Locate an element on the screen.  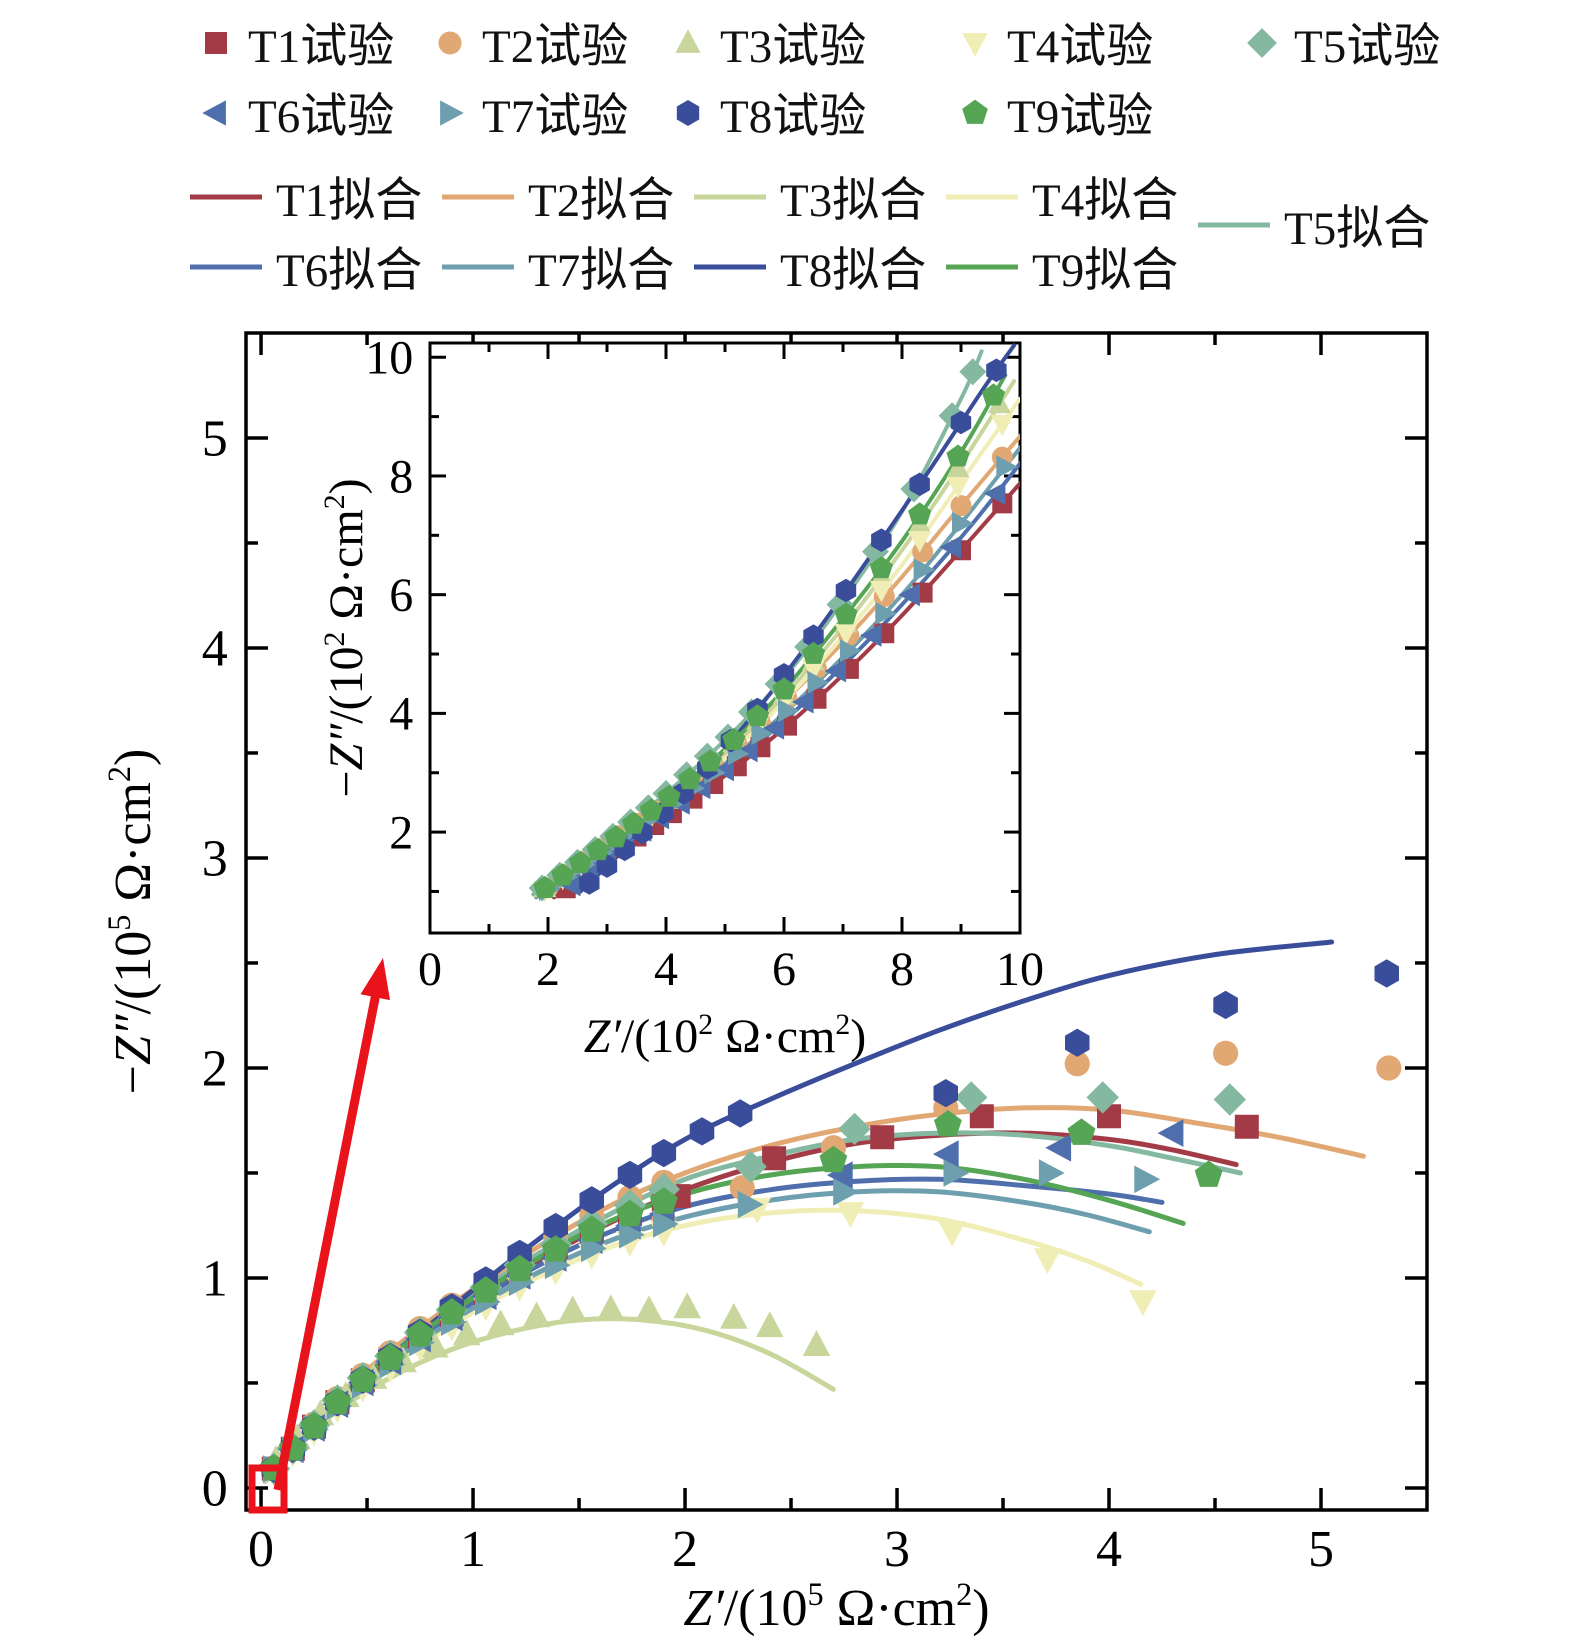
legend-label: T5拟合 is located at coordinates (1357, 228).